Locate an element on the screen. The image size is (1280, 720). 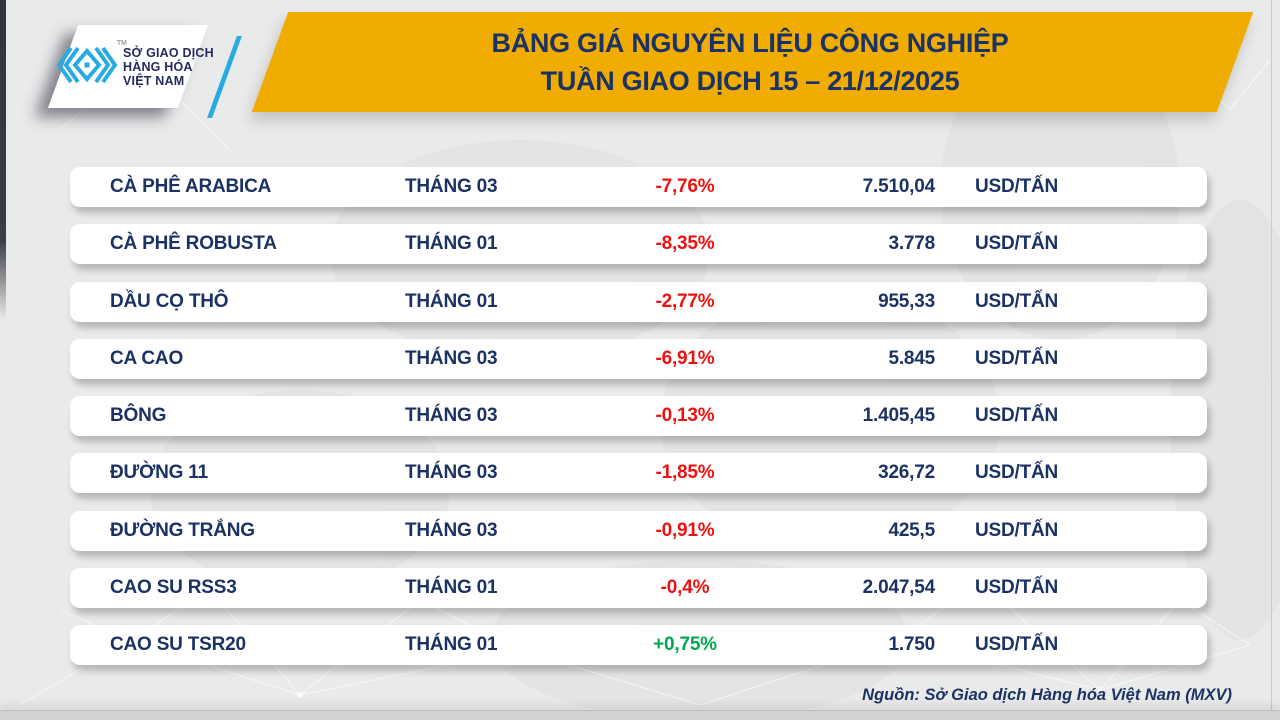
commodity-name: DẦU CỌ THÔ is located at coordinates (169, 301).